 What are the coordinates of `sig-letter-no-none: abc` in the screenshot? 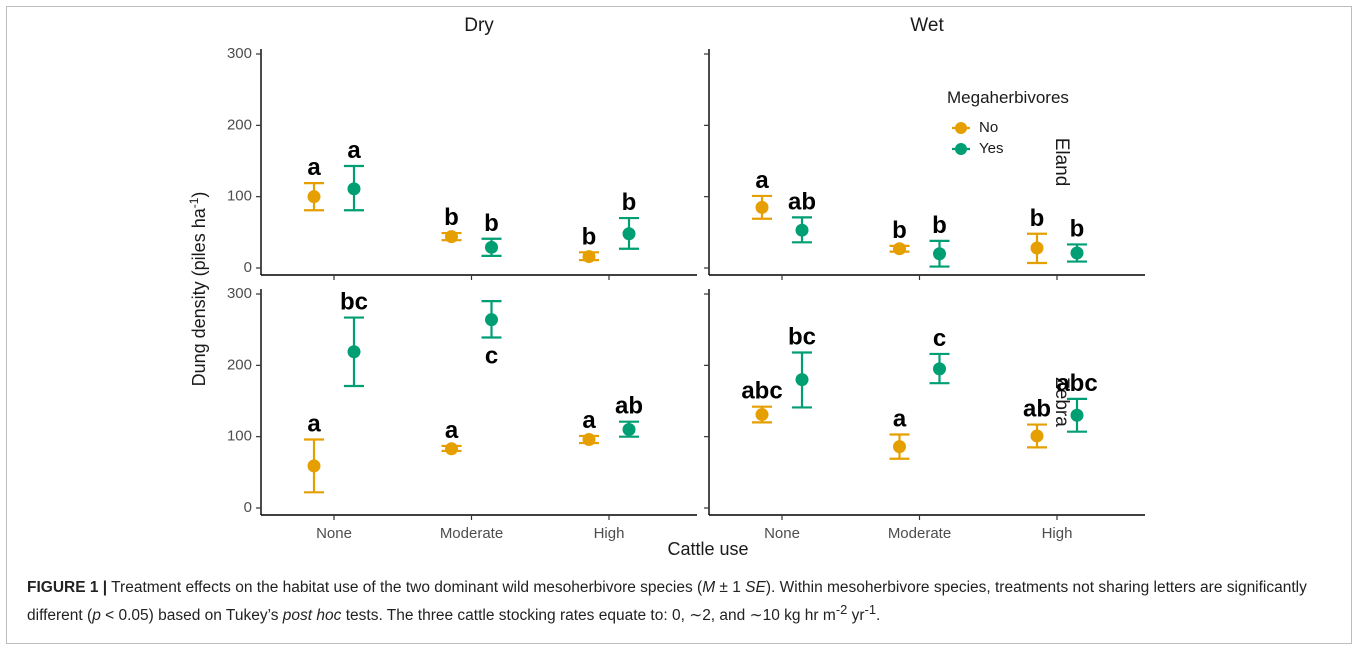 It's located at (761, 391).